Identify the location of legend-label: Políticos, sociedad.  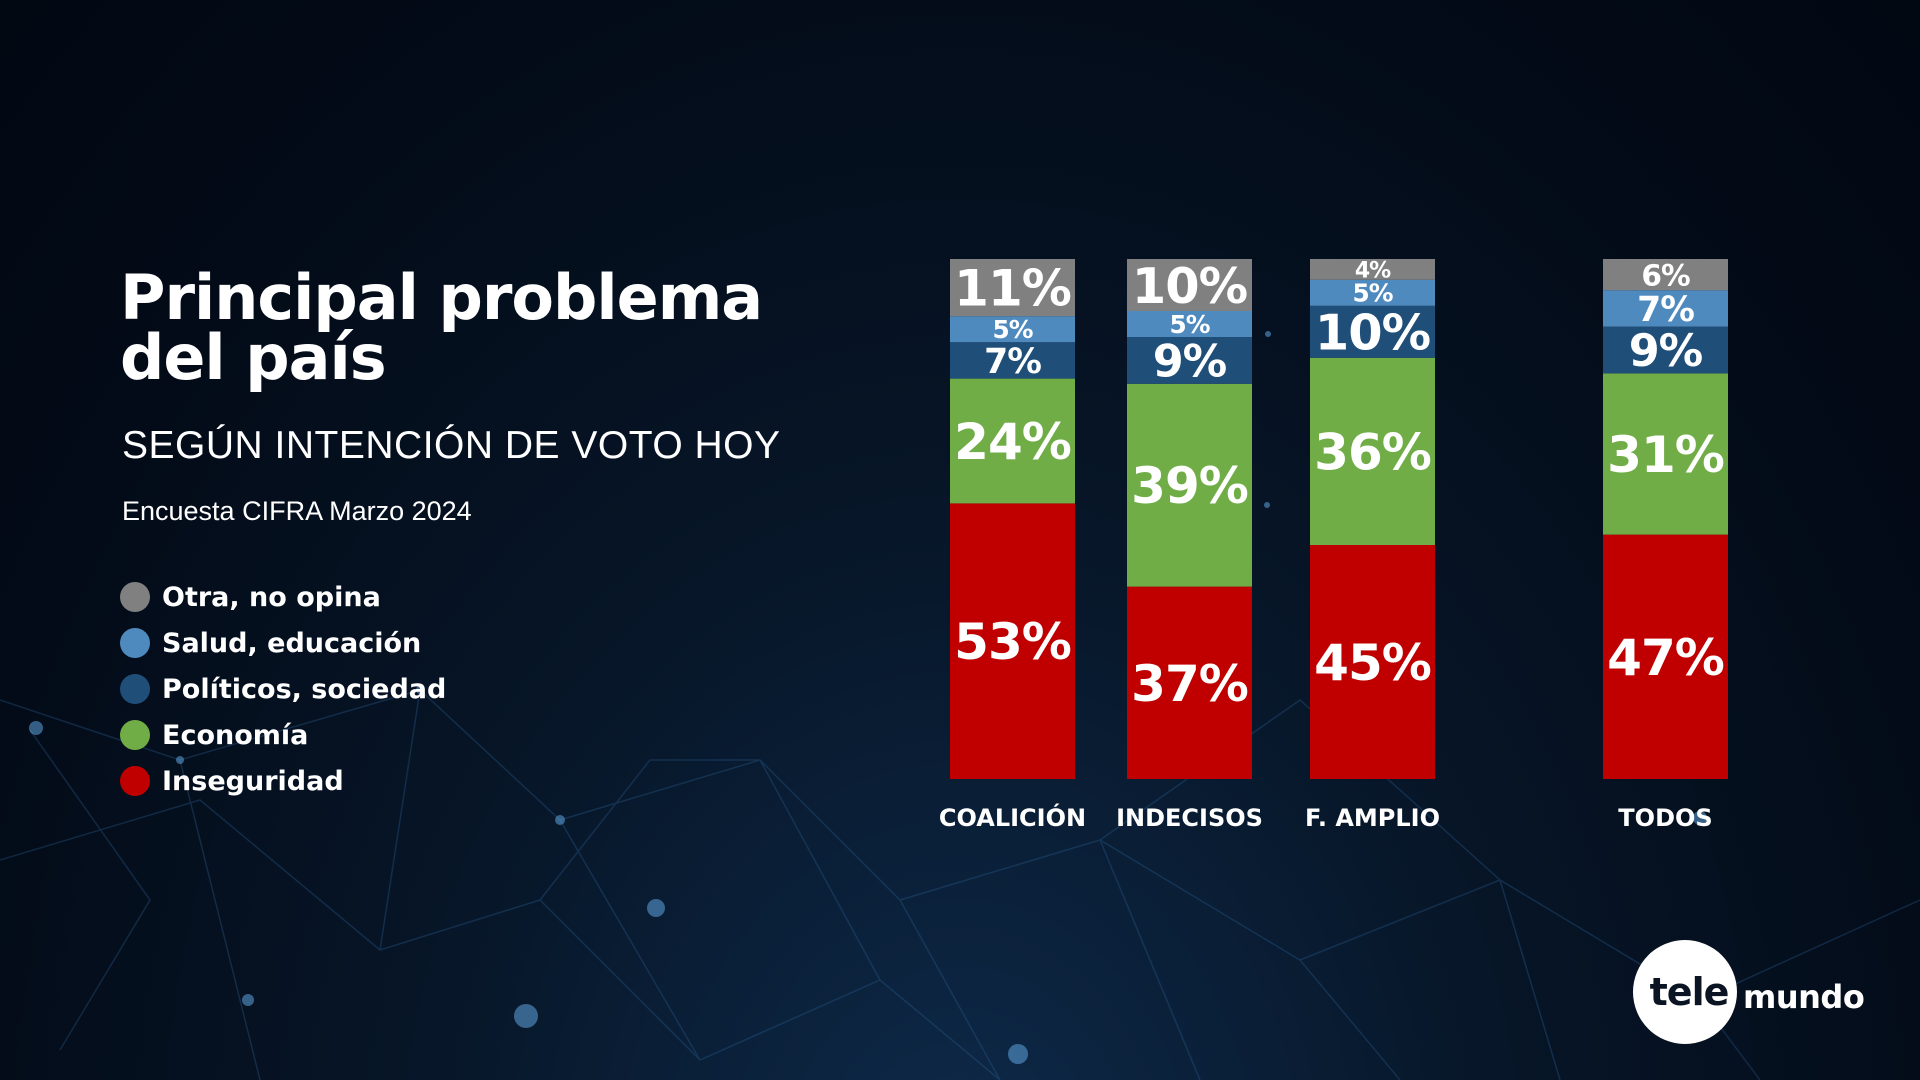
(304, 689).